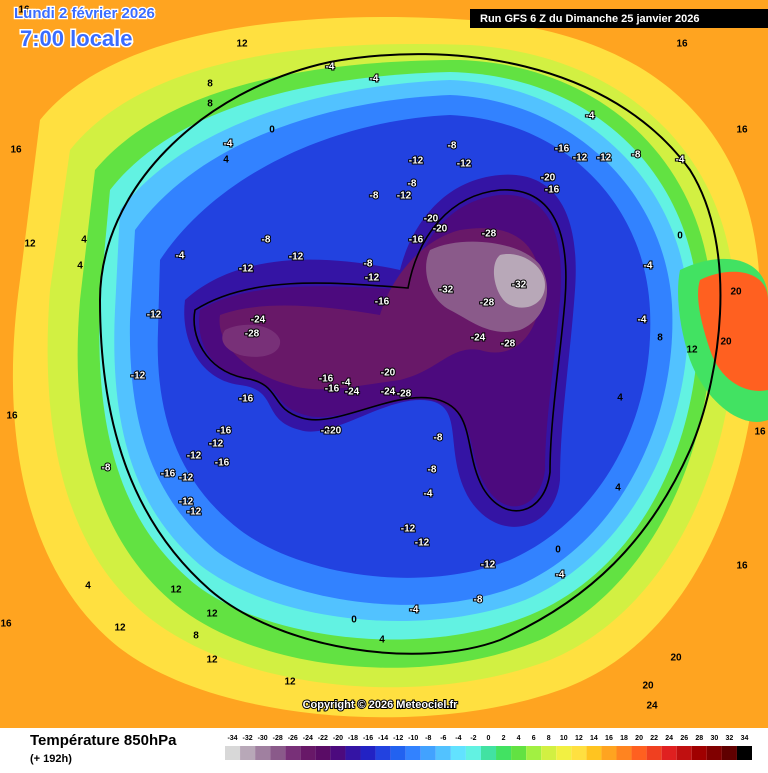  Describe the element at coordinates (368, 738) in the screenshot. I see `scale-label: -16` at that location.